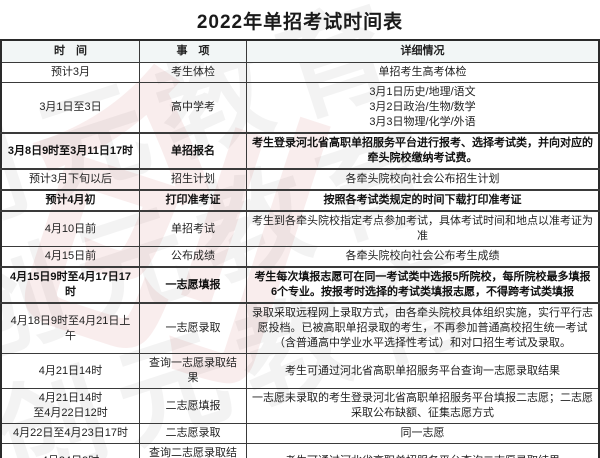  Describe the element at coordinates (193, 108) in the screenshot. I see `item-cell: 高中学考` at that location.